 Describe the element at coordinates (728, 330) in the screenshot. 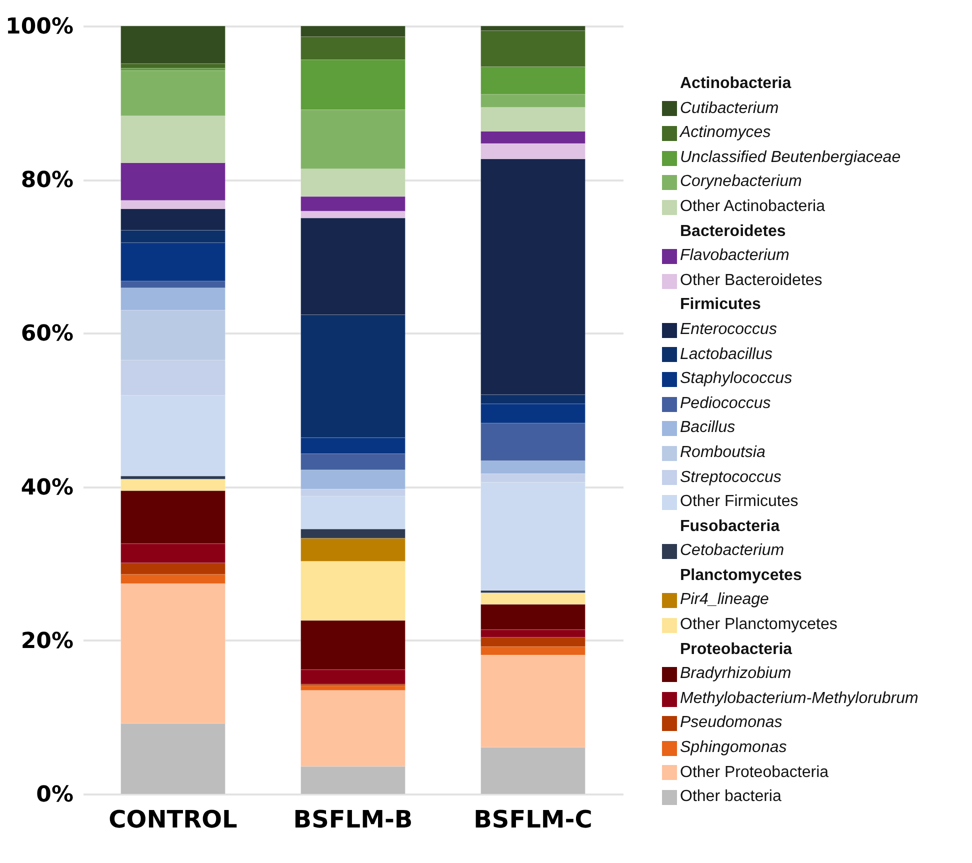

I see `legend-label: Enterococcus` at that location.